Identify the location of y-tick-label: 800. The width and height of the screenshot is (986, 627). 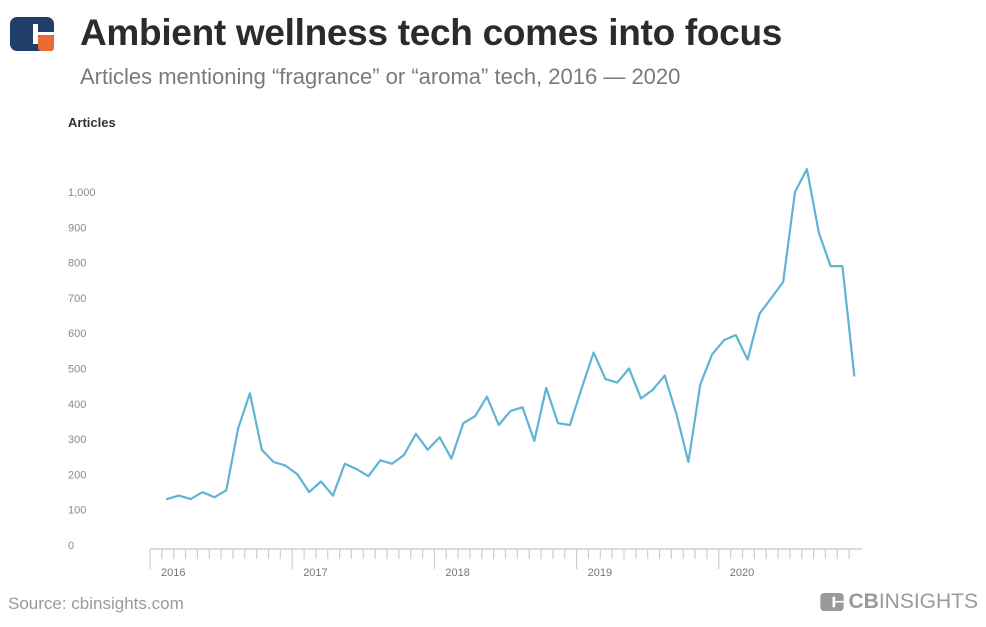
(77, 264).